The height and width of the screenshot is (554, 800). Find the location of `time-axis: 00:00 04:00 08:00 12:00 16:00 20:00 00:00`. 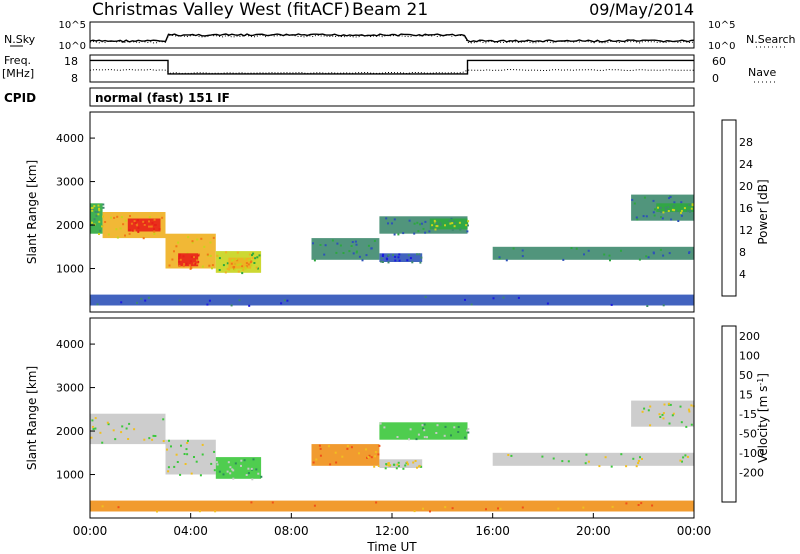

time-axis: 00:00 04:00 08:00 12:00 16:00 20:00 00:00 is located at coordinates (392, 525).